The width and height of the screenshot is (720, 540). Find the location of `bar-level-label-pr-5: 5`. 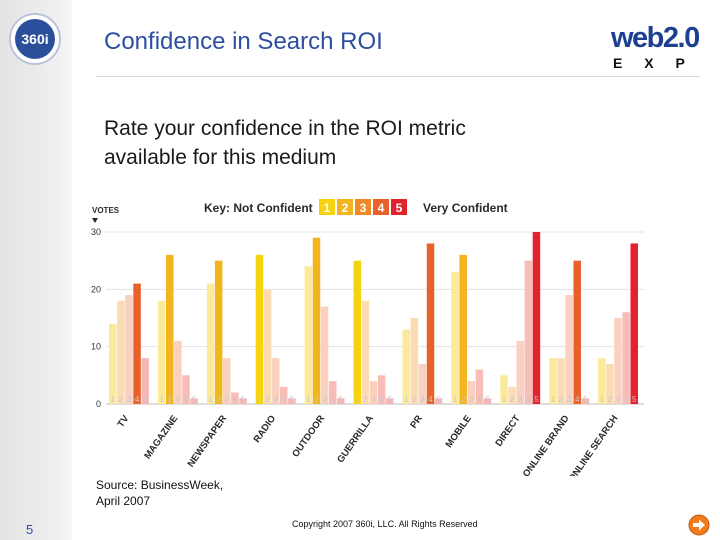

bar-level-label-pr-5: 5 is located at coordinates (438, 399).